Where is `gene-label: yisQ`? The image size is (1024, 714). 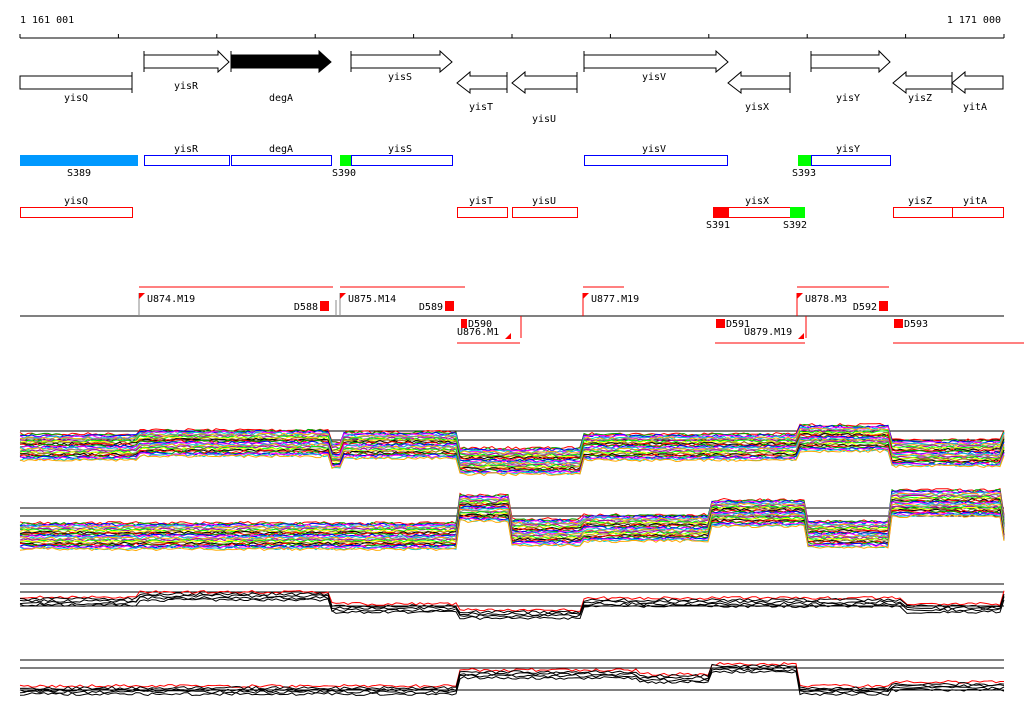
gene-label: yisQ is located at coordinates (76, 98).